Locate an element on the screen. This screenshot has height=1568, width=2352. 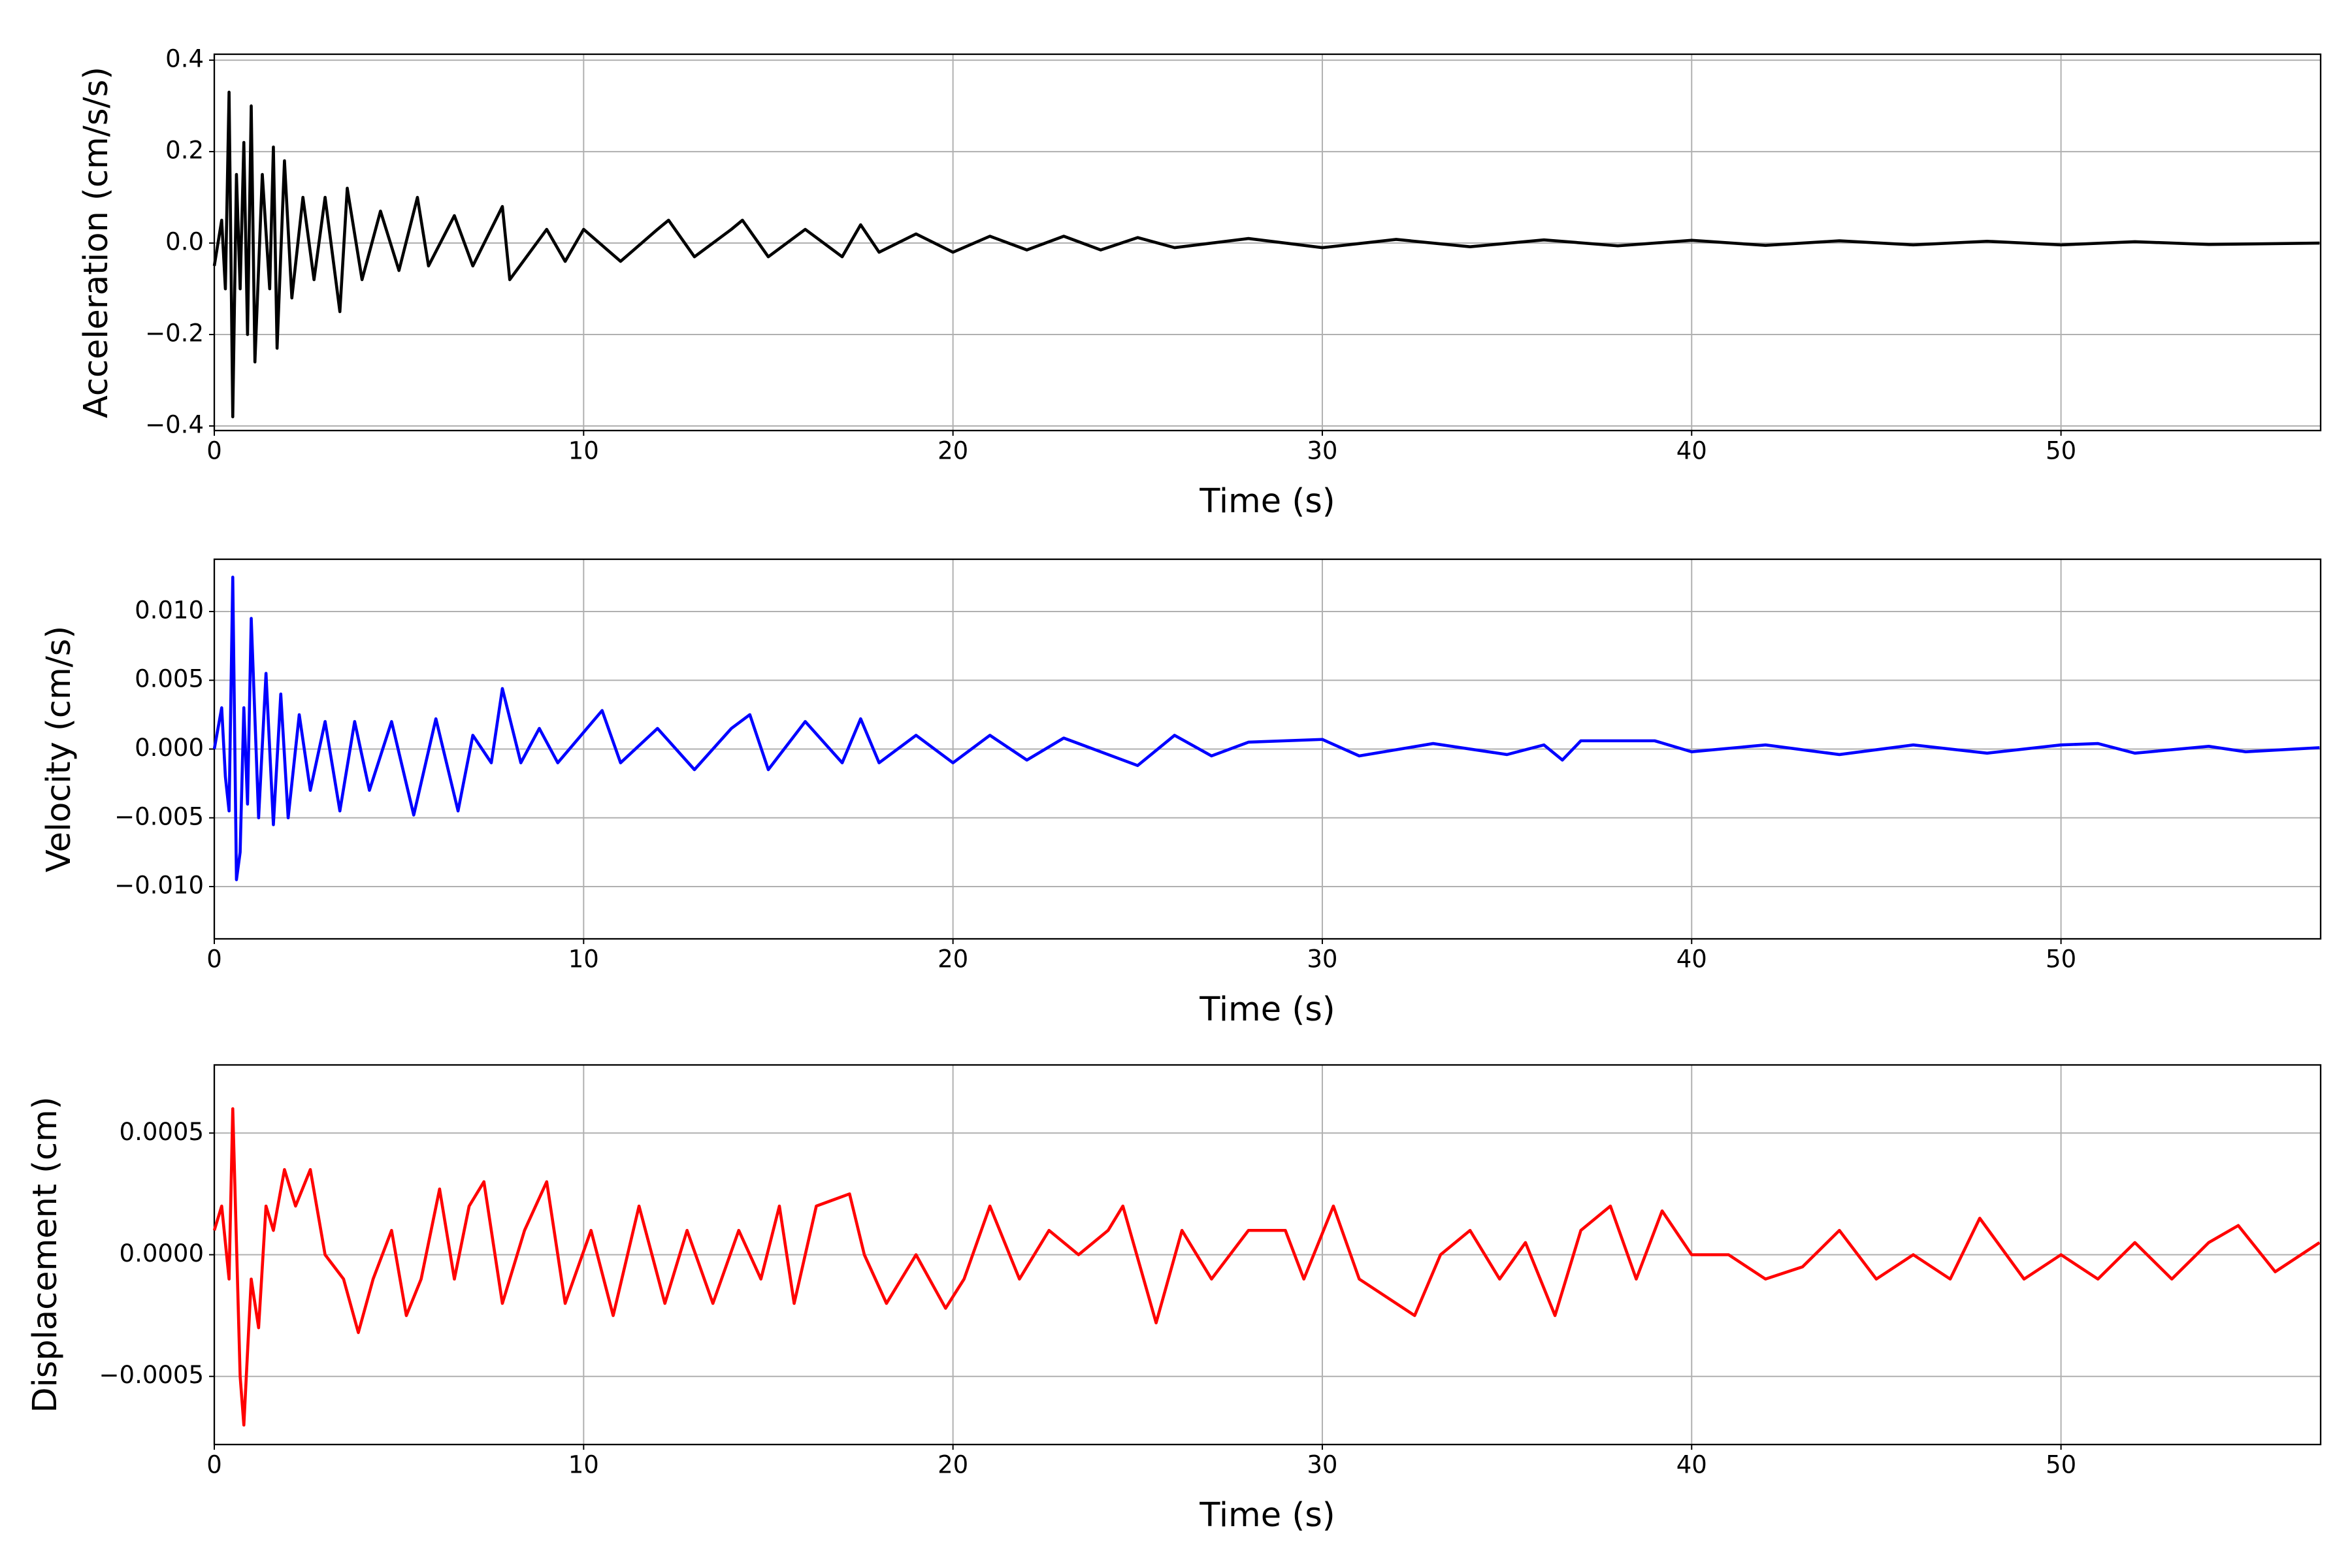
y-tick-label: 0.010 is located at coordinates (169, 610).